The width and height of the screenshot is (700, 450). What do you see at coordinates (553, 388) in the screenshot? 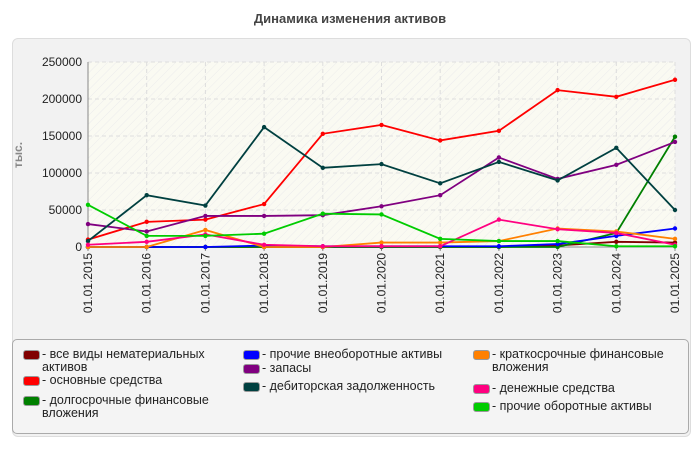
I see `legend-label: - денежные средства` at bounding box center [553, 388].